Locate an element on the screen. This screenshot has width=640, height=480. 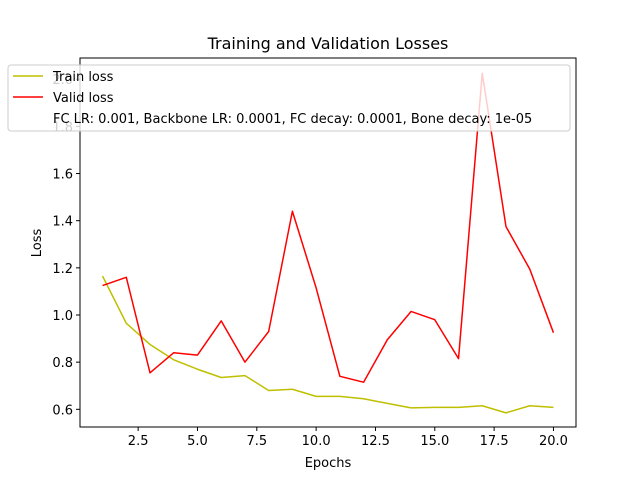
x-tick-label: 7.5 is located at coordinates (256, 441).